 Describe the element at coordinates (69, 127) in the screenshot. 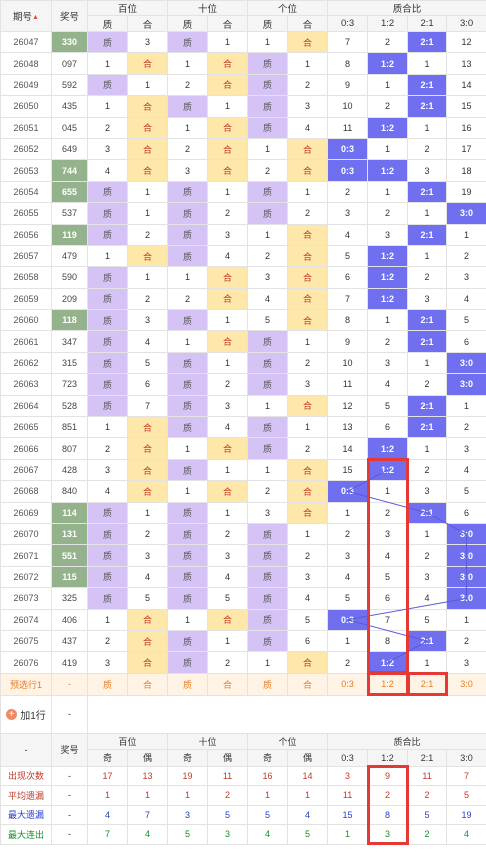

I see `prize-number-cell: 045` at that location.